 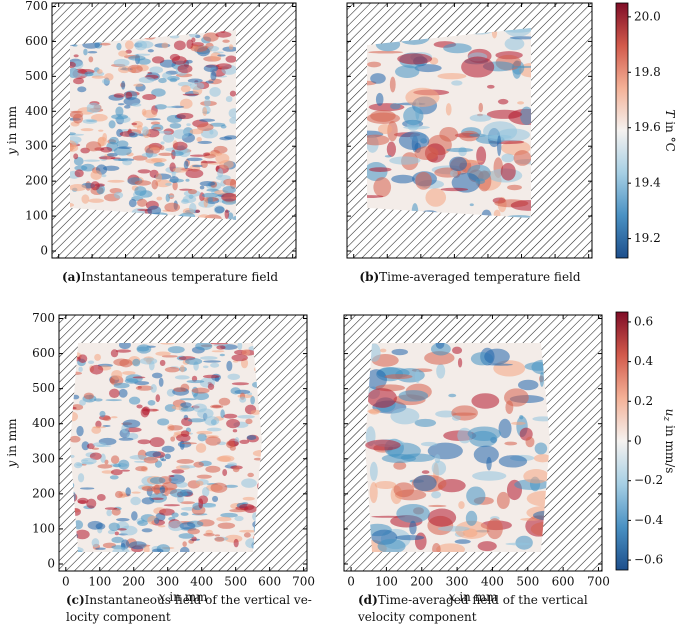 What do you see at coordinates (369, 277) in the screenshot?
I see `caption-label: (b)` at bounding box center [369, 277].